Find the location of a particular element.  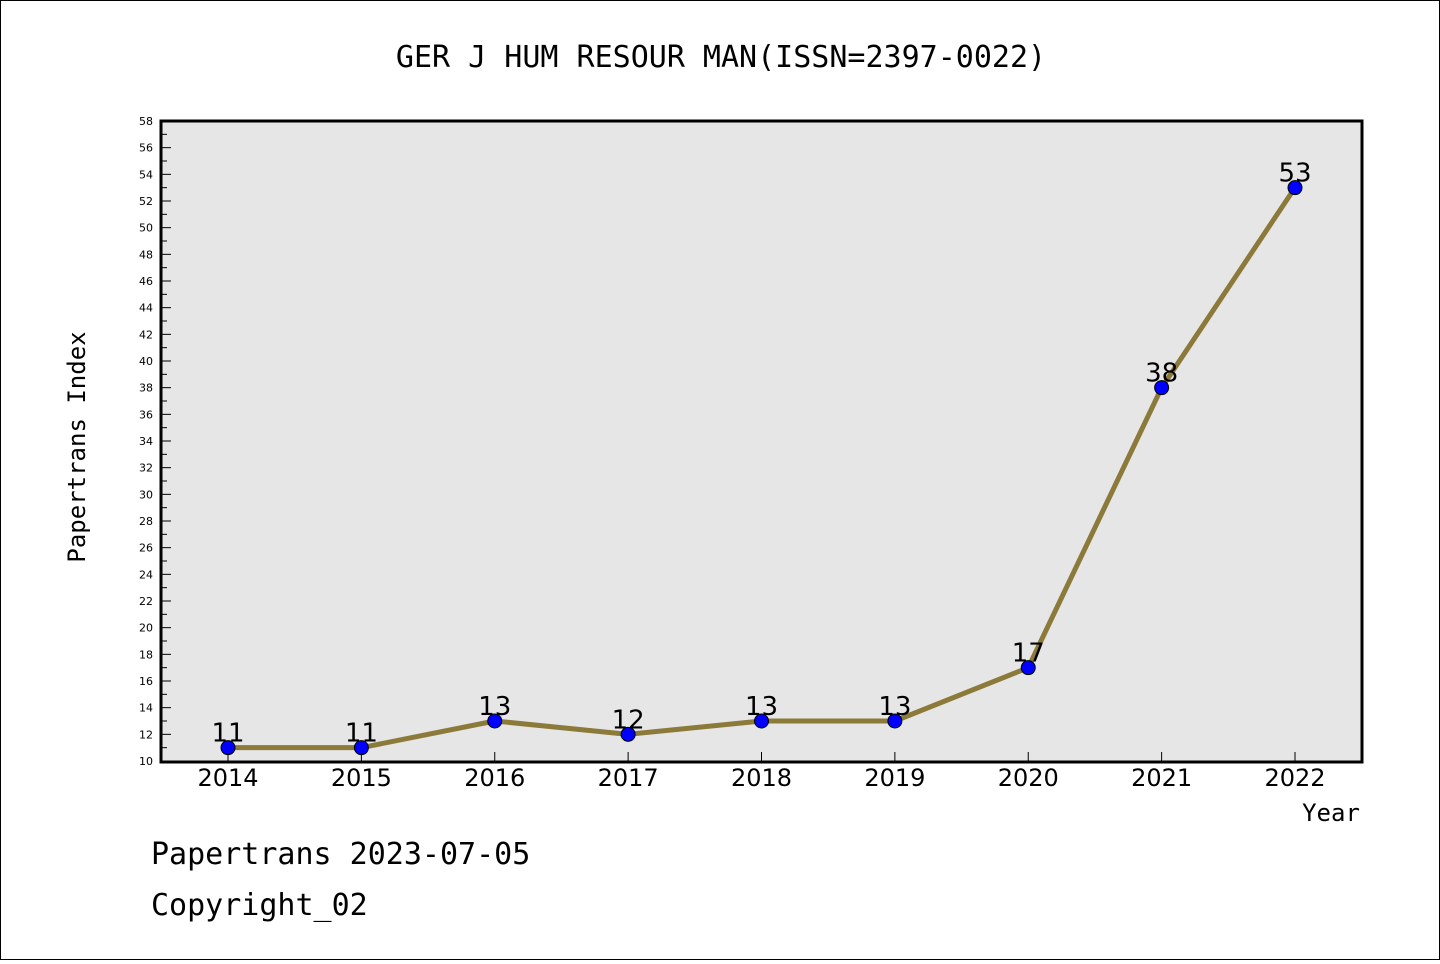

y-tick-label: 52 is located at coordinates (146, 201).